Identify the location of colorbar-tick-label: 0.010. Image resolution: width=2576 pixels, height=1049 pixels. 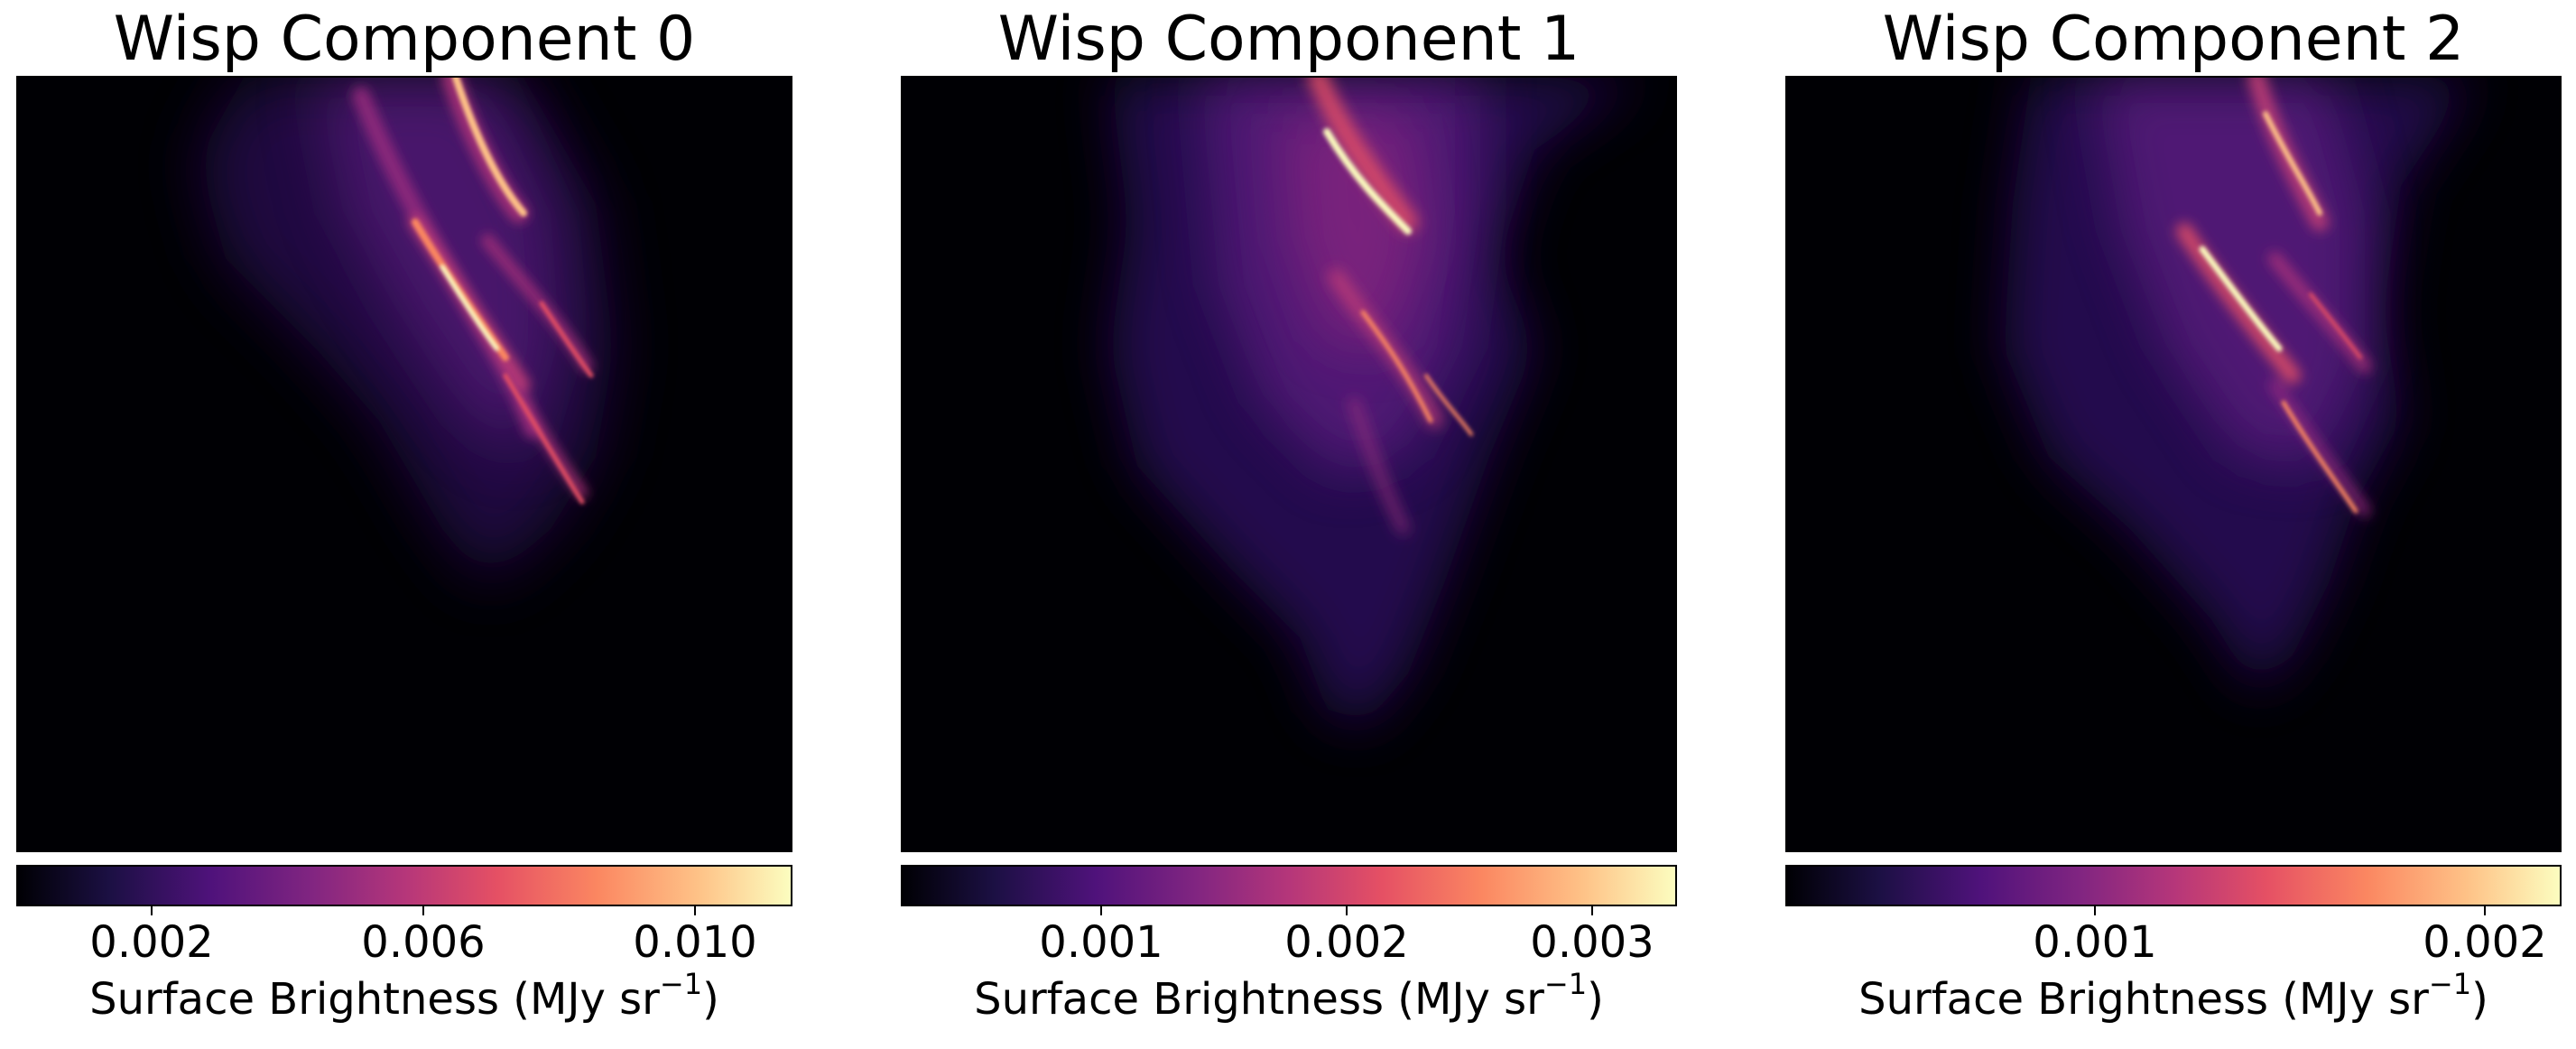
(695, 942).